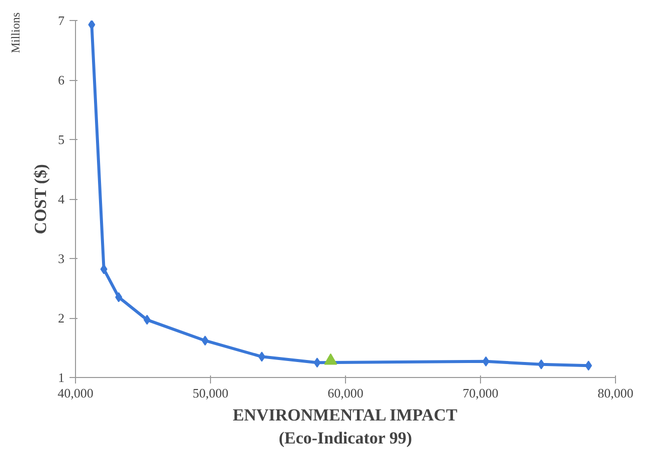 This screenshot has width=652, height=459. I want to click on x-axis-title: ENVIRONMENTAL IMPACT (Eco-Indicator 99), so click(345, 427).